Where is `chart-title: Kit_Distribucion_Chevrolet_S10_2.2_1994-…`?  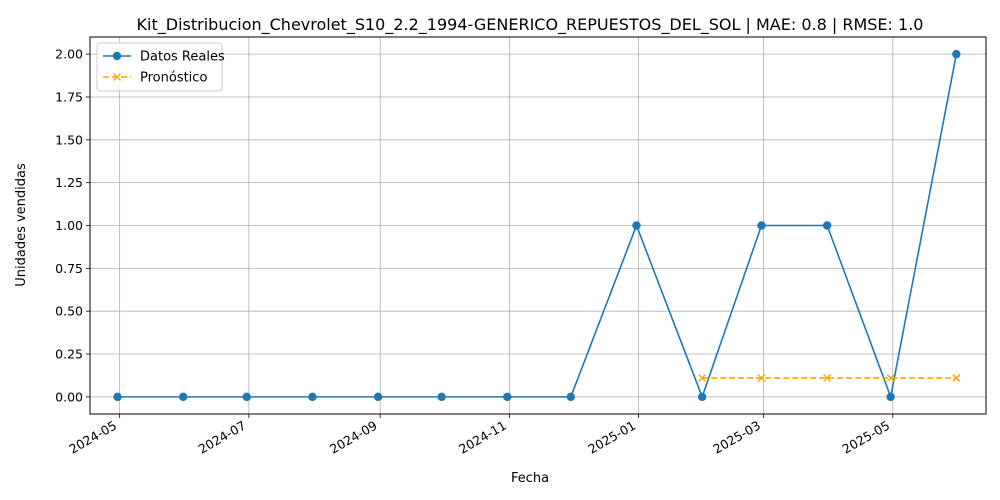
chart-title: Kit_Distribucion_Chevrolet_S10_2.2_1994-… is located at coordinates (530, 25).